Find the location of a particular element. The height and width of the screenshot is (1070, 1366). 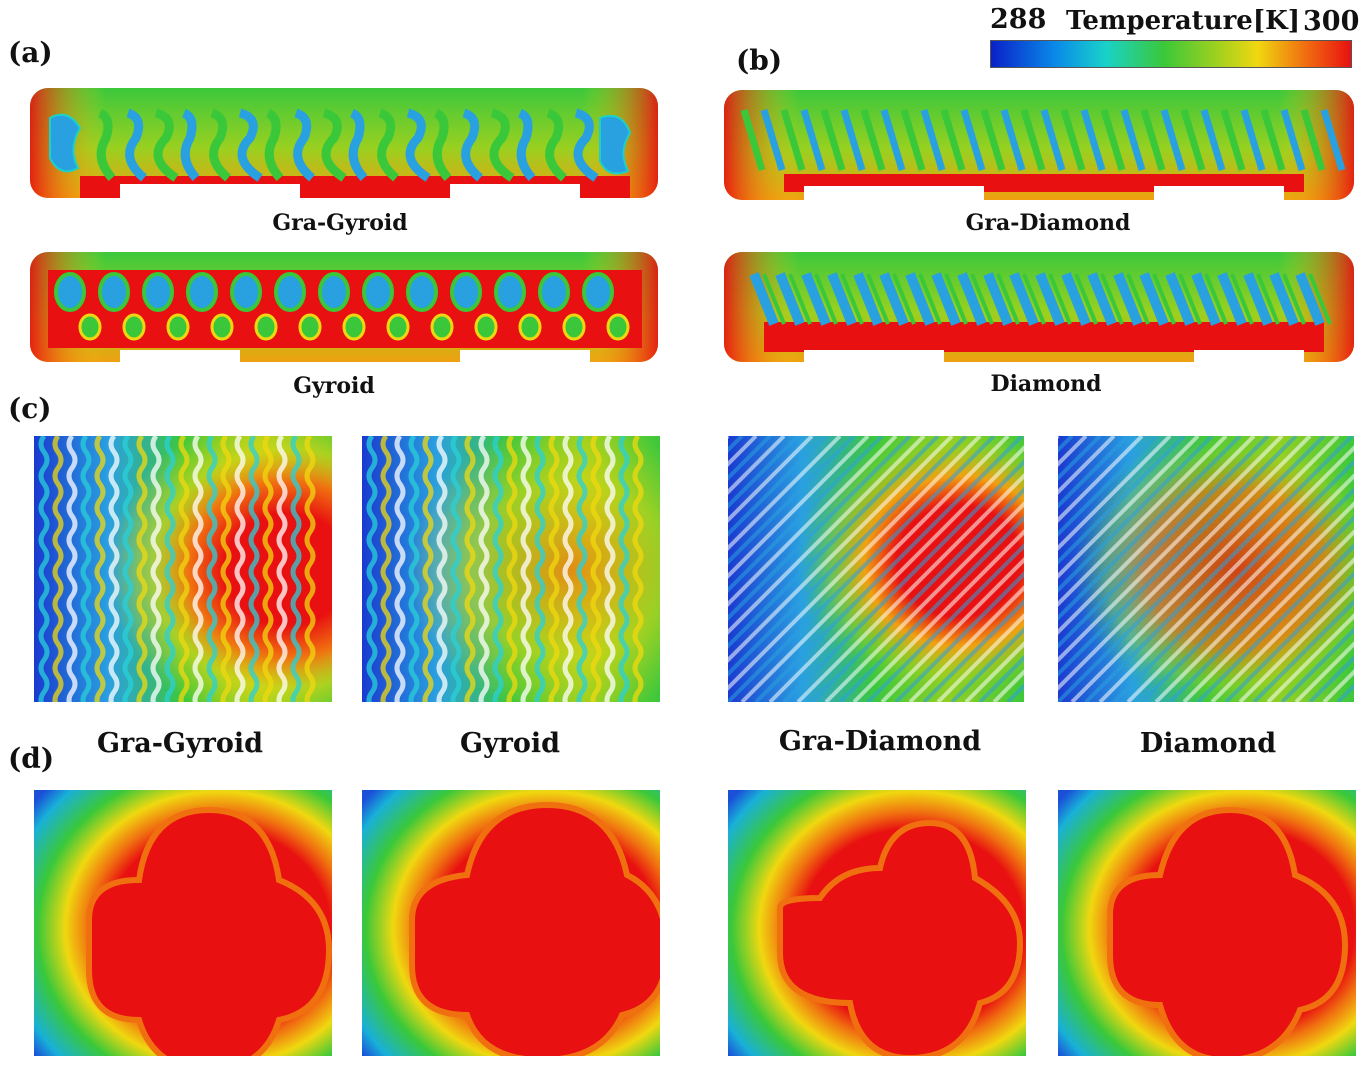

d-gra-diamond-field is located at coordinates (877, 923).